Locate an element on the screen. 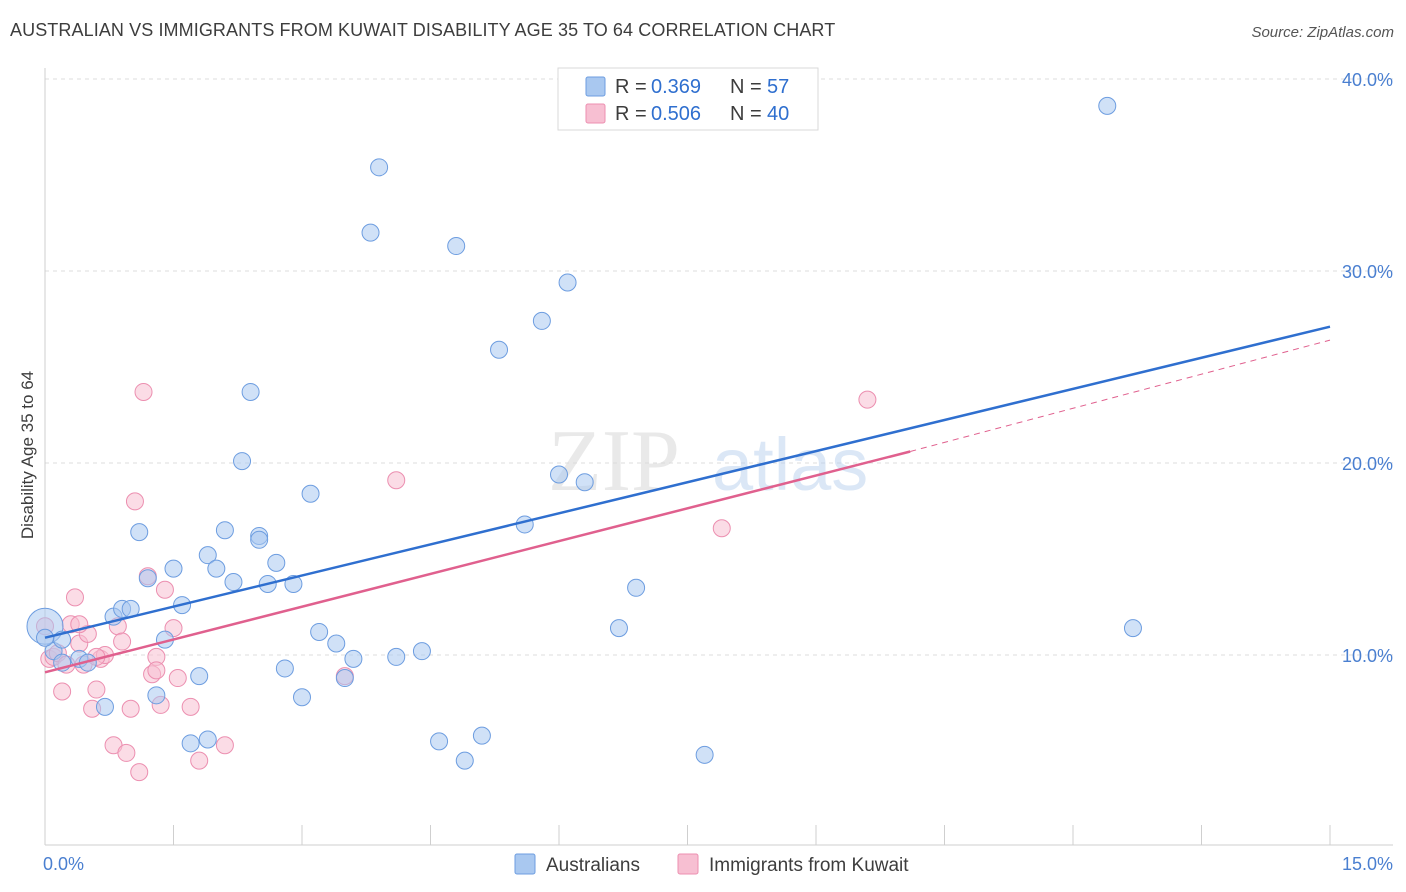  legend-r-value-2: 0.506 is located at coordinates (676, 114).